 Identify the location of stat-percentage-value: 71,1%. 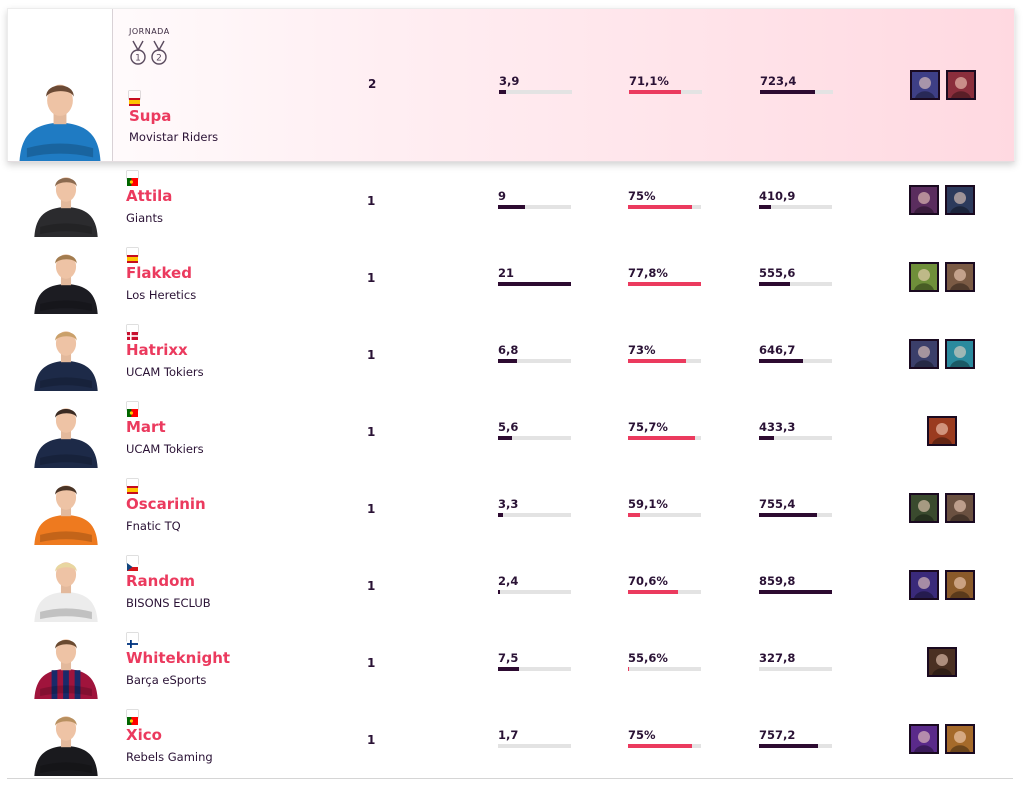
(649, 81).